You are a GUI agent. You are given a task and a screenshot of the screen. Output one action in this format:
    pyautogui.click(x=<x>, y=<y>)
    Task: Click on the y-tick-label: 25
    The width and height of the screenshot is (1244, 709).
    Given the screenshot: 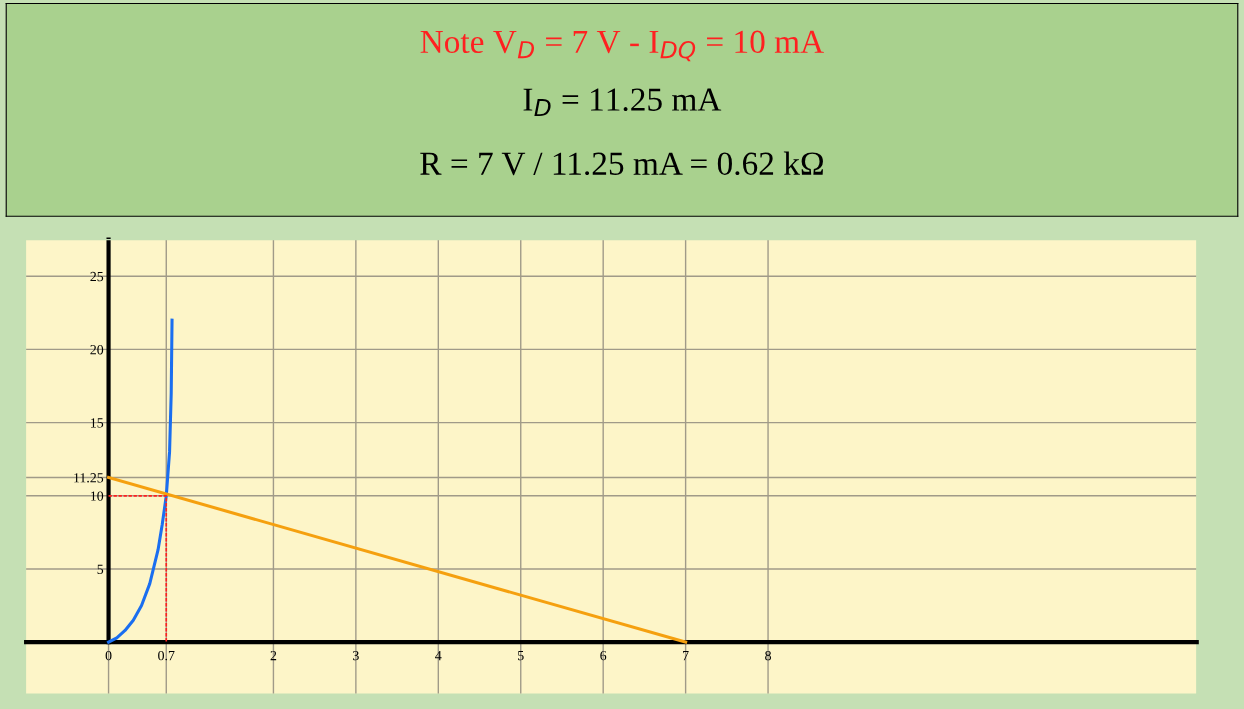 What is the action you would take?
    pyautogui.click(x=97, y=276)
    